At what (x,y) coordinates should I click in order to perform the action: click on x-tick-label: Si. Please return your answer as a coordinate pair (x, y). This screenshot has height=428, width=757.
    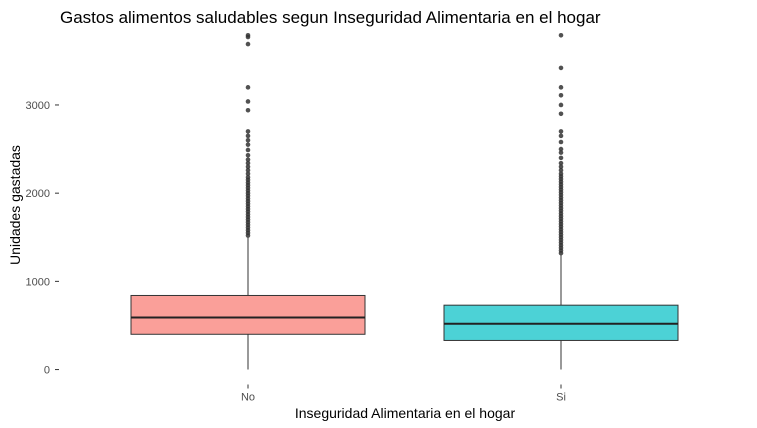
    Looking at the image, I should click on (561, 398).